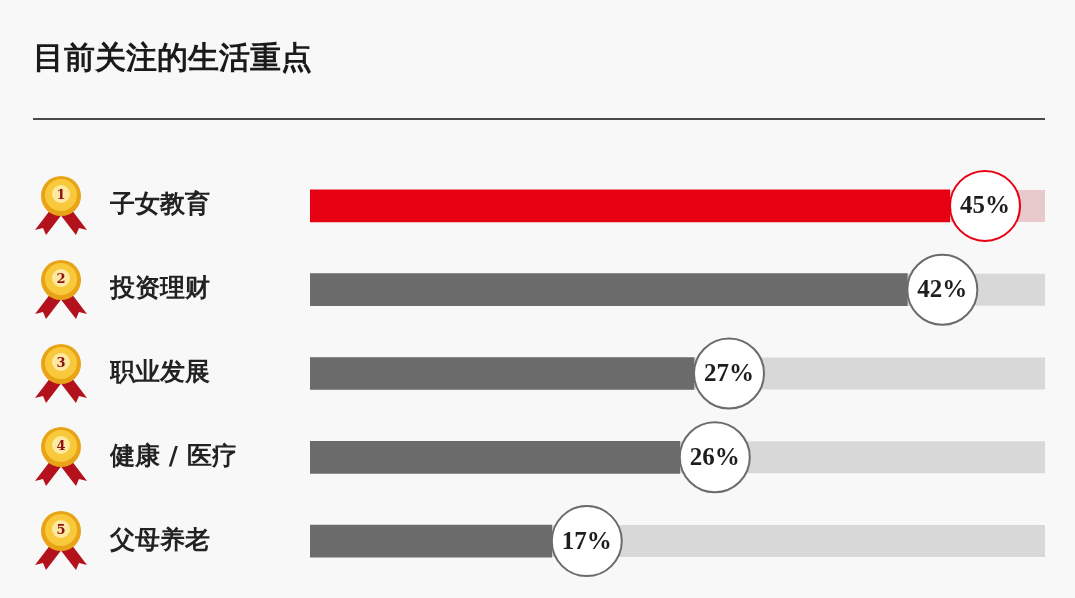 The image size is (1075, 598). I want to click on y-tick-label: 职业发展, so click(159, 371).